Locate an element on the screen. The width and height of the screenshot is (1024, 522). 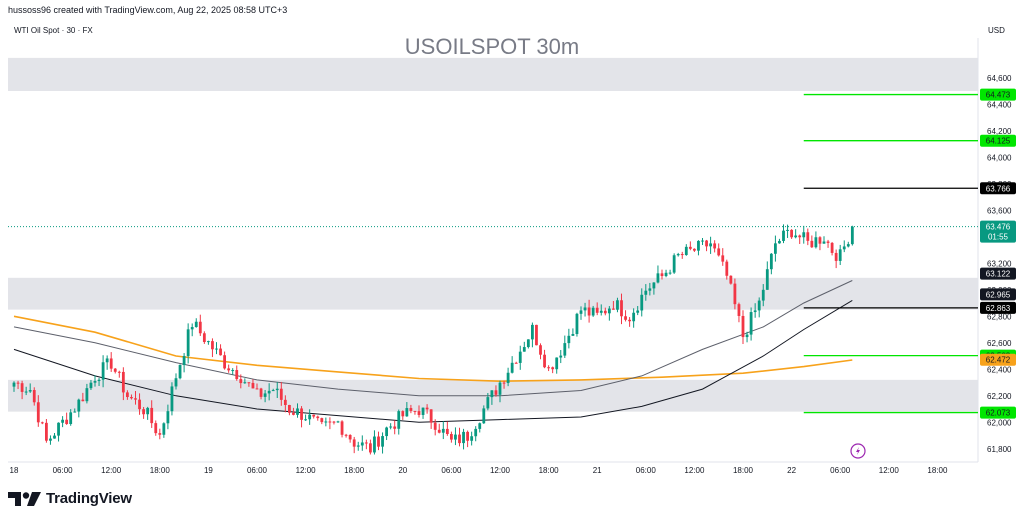
level-price-label: 63.766 is located at coordinates (998, 188).